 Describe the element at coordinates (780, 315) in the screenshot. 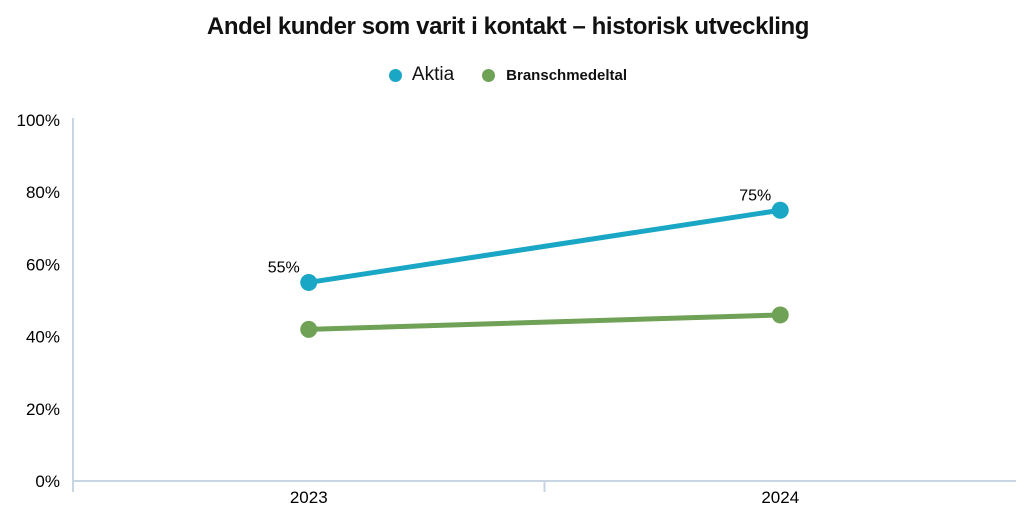

I see `data-point-branschmedeltal-2024` at that location.